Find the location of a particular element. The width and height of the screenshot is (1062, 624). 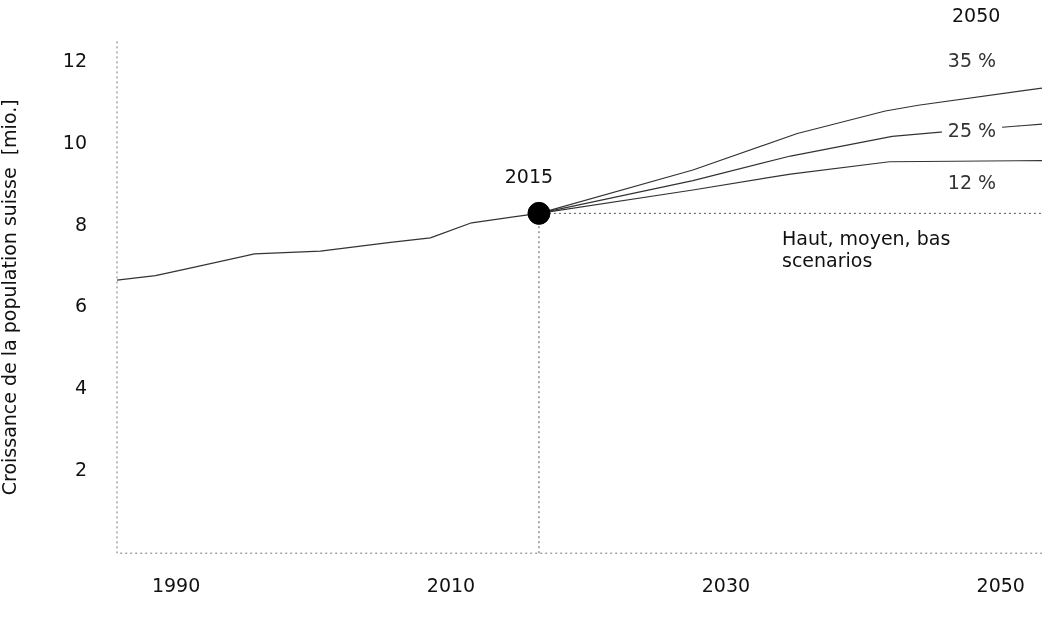

y-tick-label: 10 is located at coordinates (74, 141).